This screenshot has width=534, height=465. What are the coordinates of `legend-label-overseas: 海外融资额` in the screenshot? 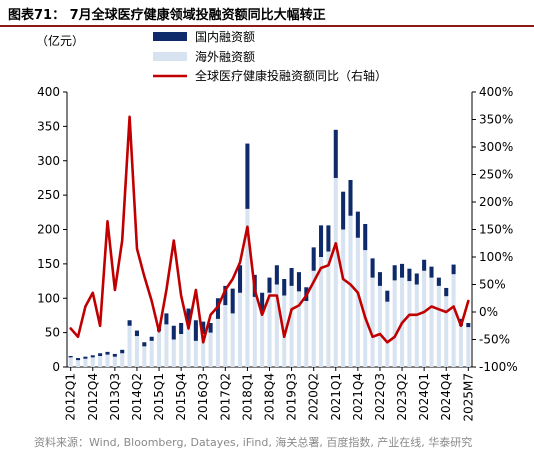 It's located at (225, 56).